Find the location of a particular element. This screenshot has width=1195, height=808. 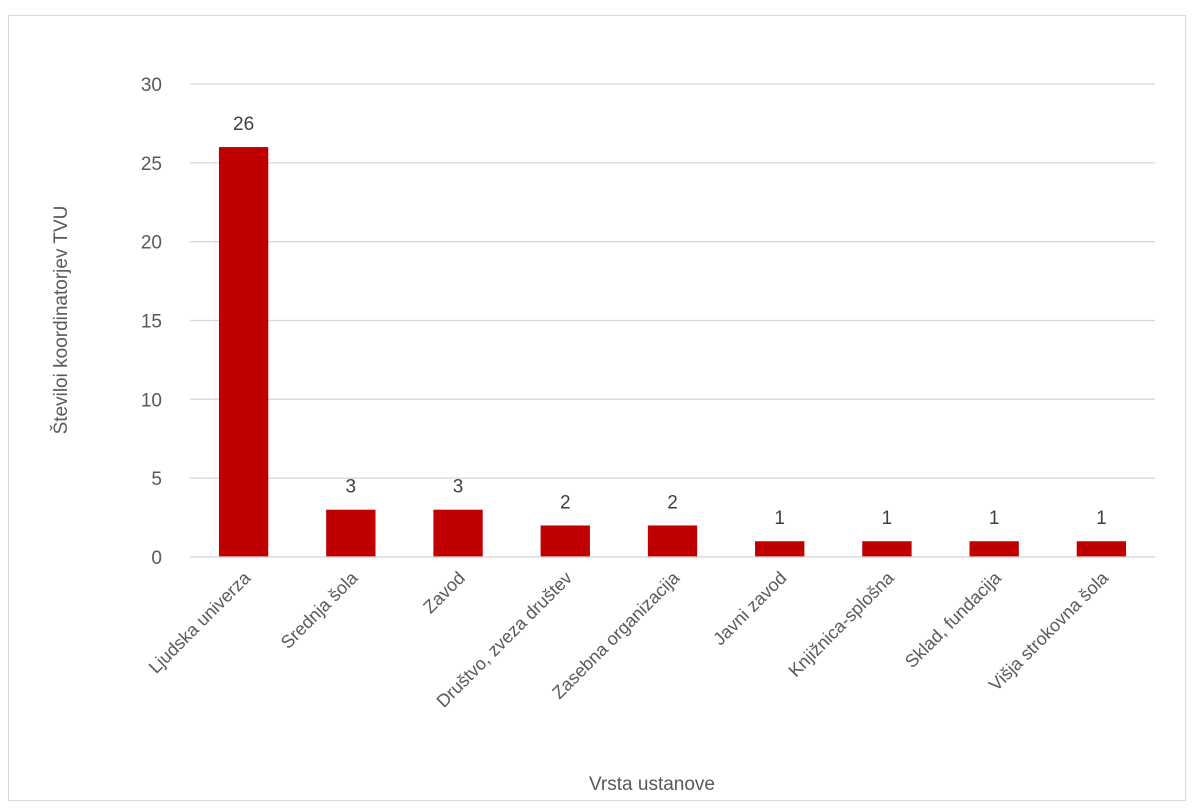

bar-value-label: 26 is located at coordinates (243, 124).